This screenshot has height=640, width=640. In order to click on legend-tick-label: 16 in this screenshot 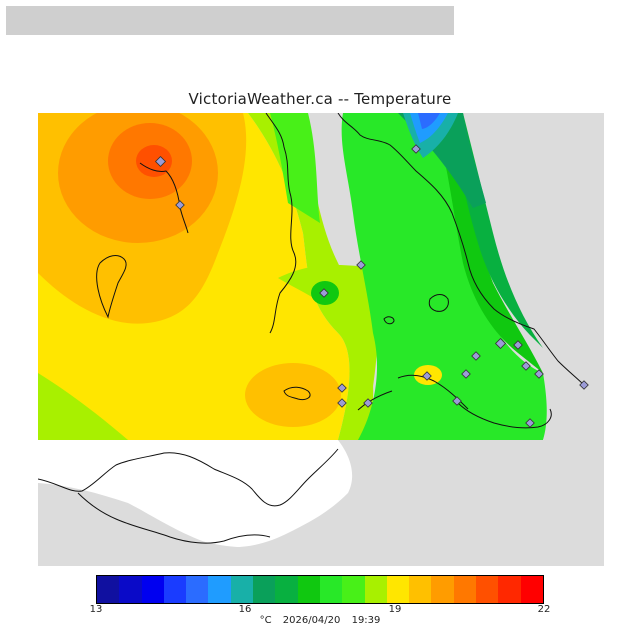, I will do `click(245, 609)`.